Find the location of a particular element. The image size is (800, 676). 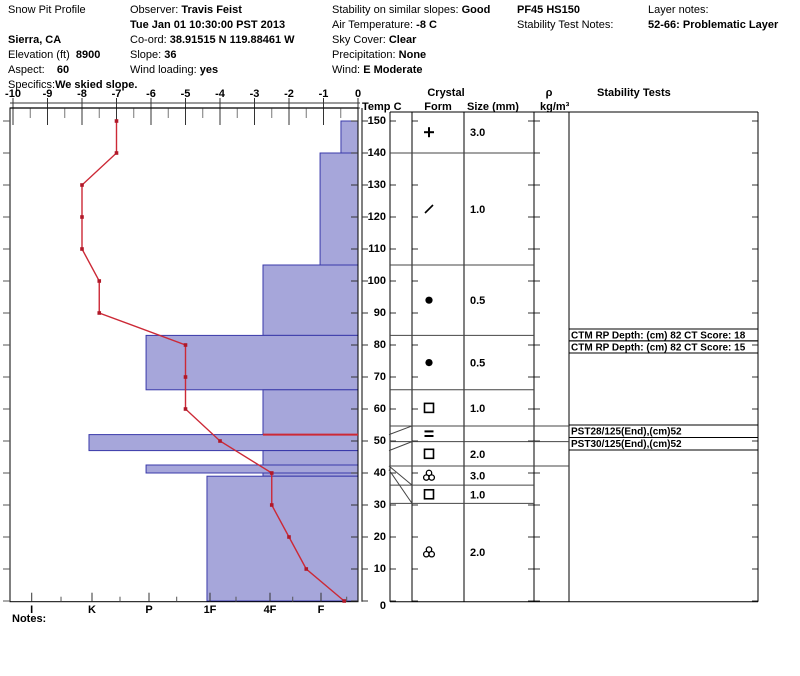

header-field: Stability Test Notes: is located at coordinates (565, 25).